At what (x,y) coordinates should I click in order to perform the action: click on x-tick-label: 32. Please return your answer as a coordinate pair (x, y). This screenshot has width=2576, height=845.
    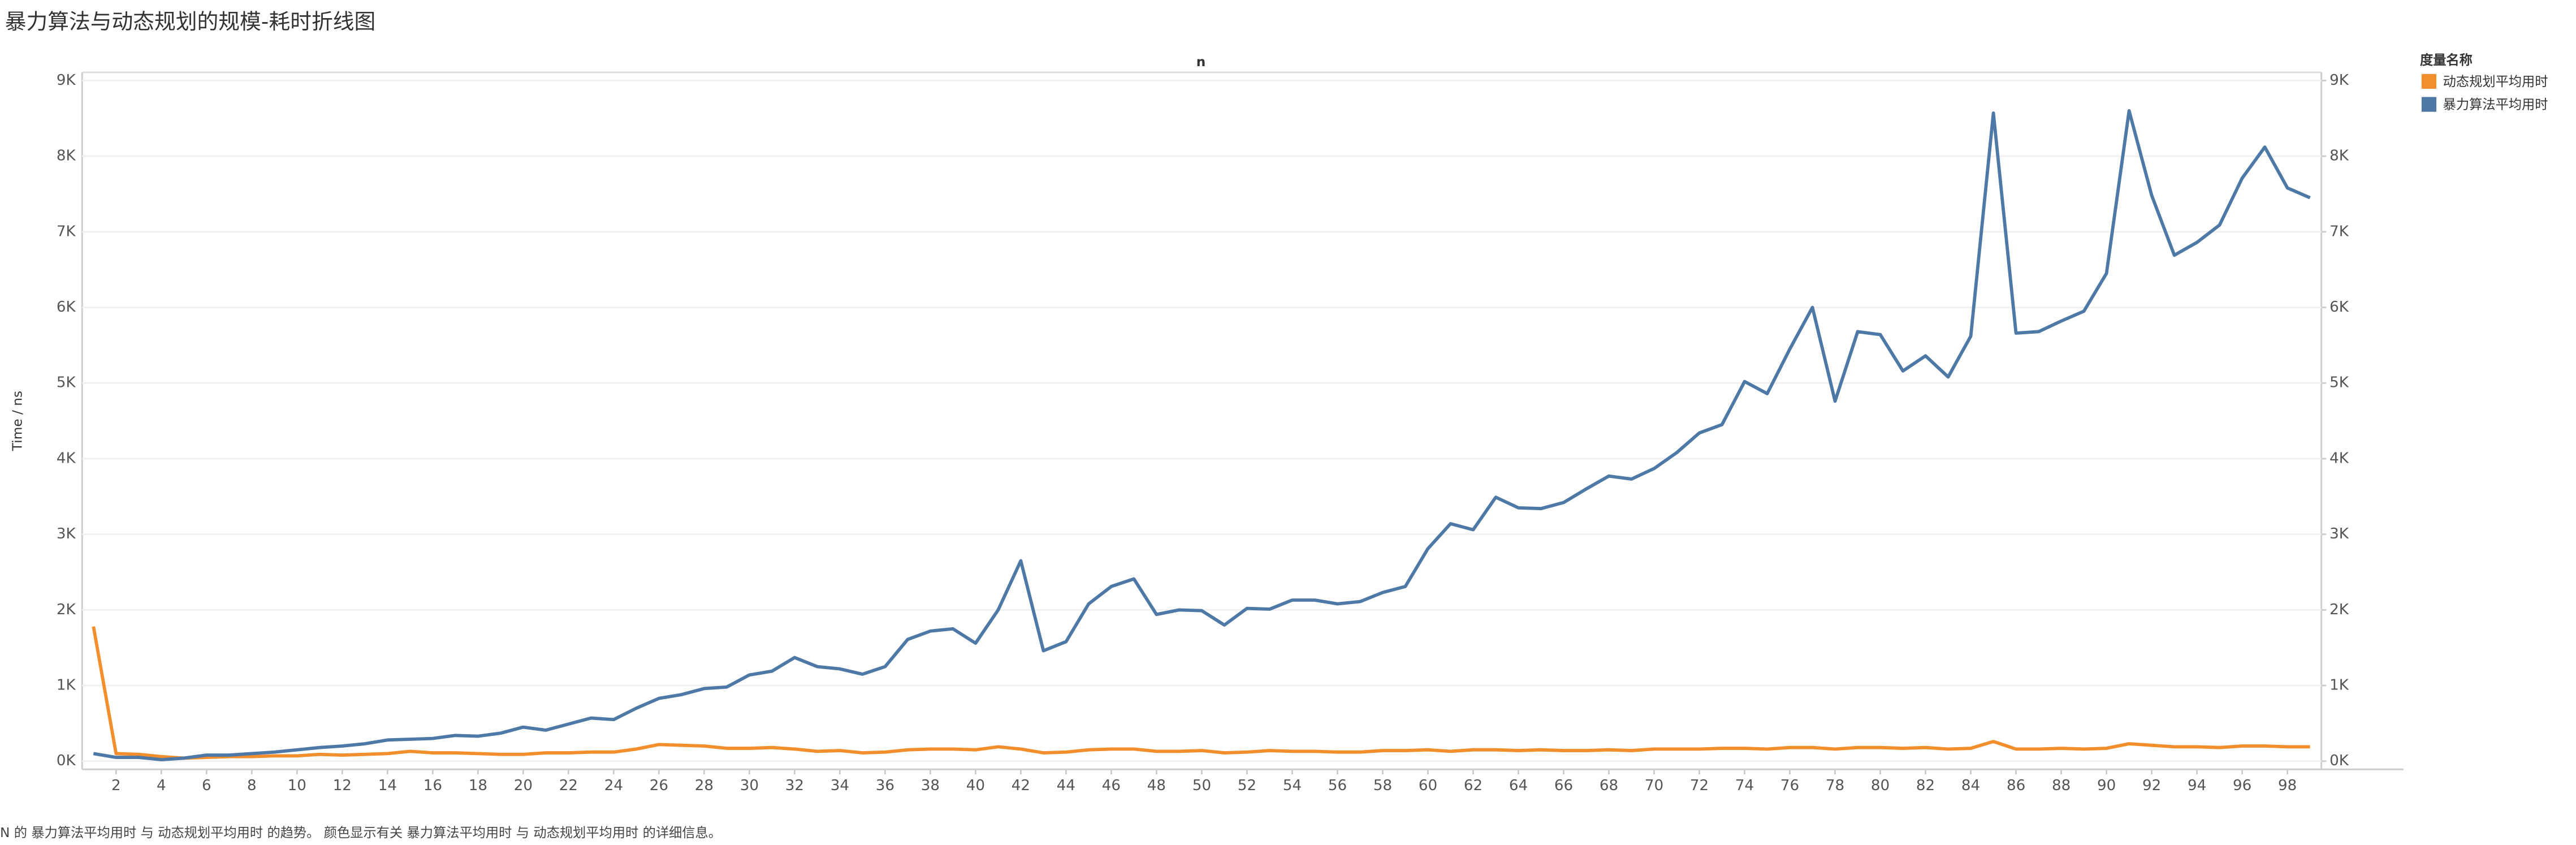
    Looking at the image, I should click on (794, 786).